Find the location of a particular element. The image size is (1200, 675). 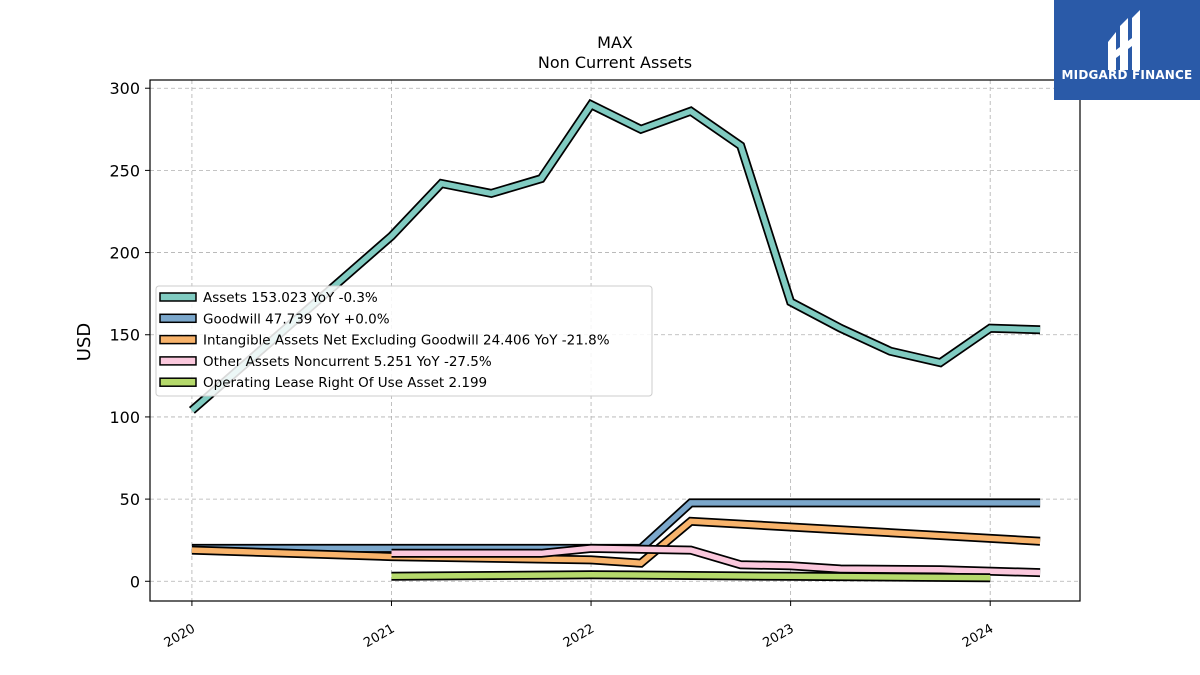

chart-title: MAX is located at coordinates (615, 42).